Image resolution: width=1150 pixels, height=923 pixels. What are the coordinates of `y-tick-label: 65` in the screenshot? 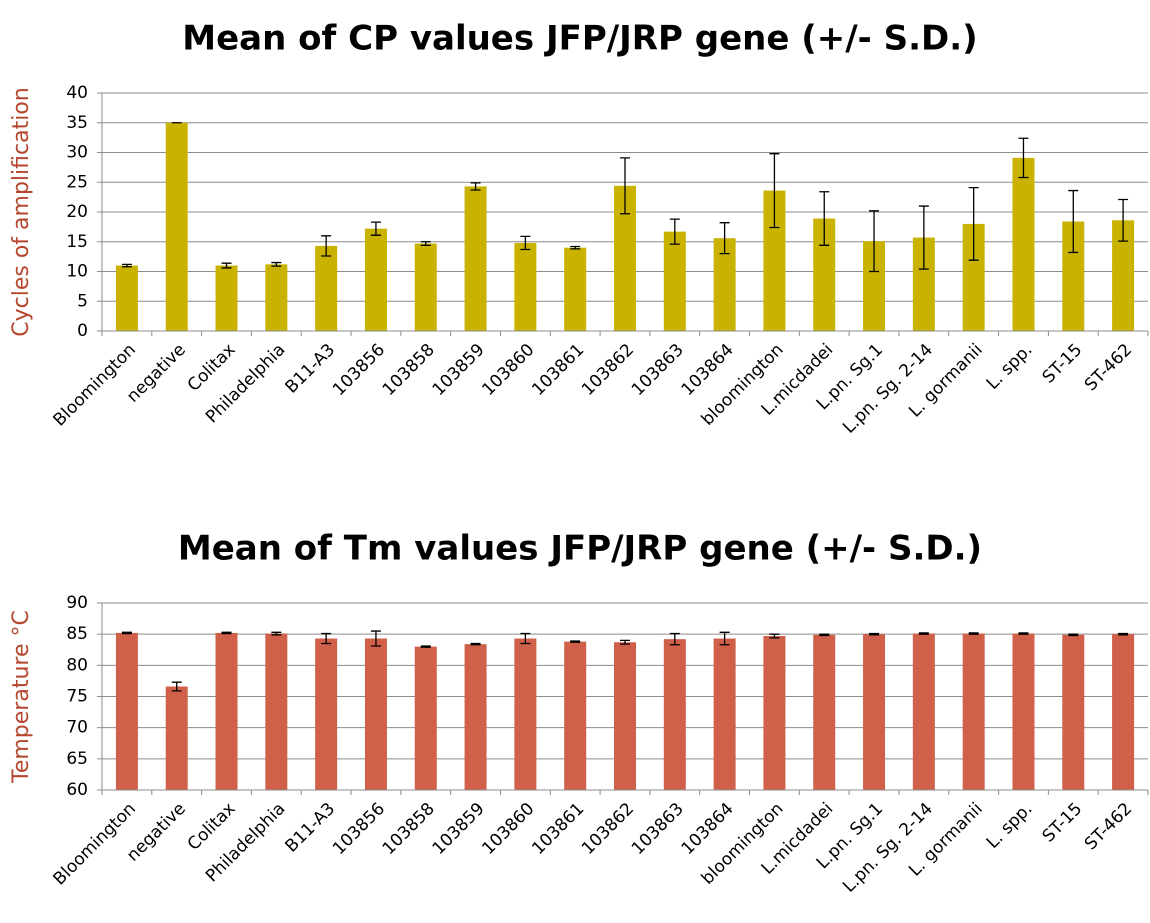 It's located at (77, 759).